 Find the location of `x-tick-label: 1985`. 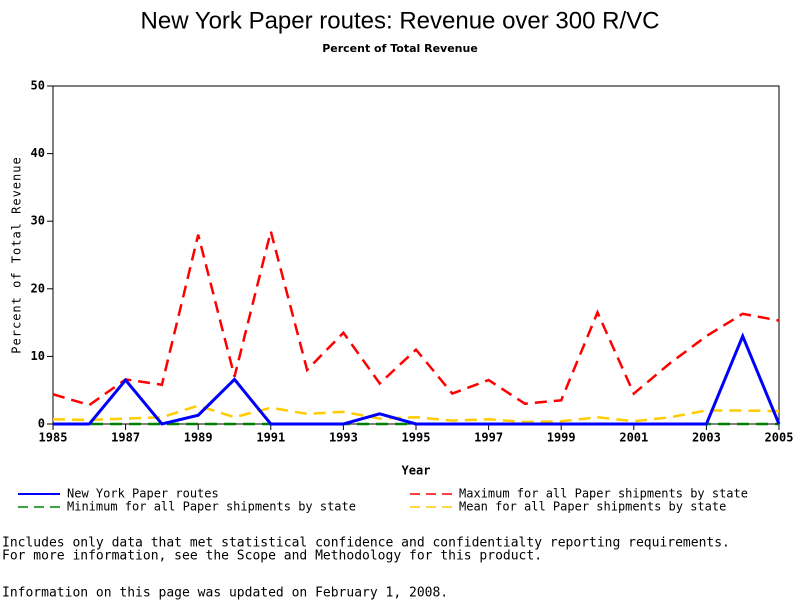

x-tick-label: 1985 is located at coordinates (53, 438).